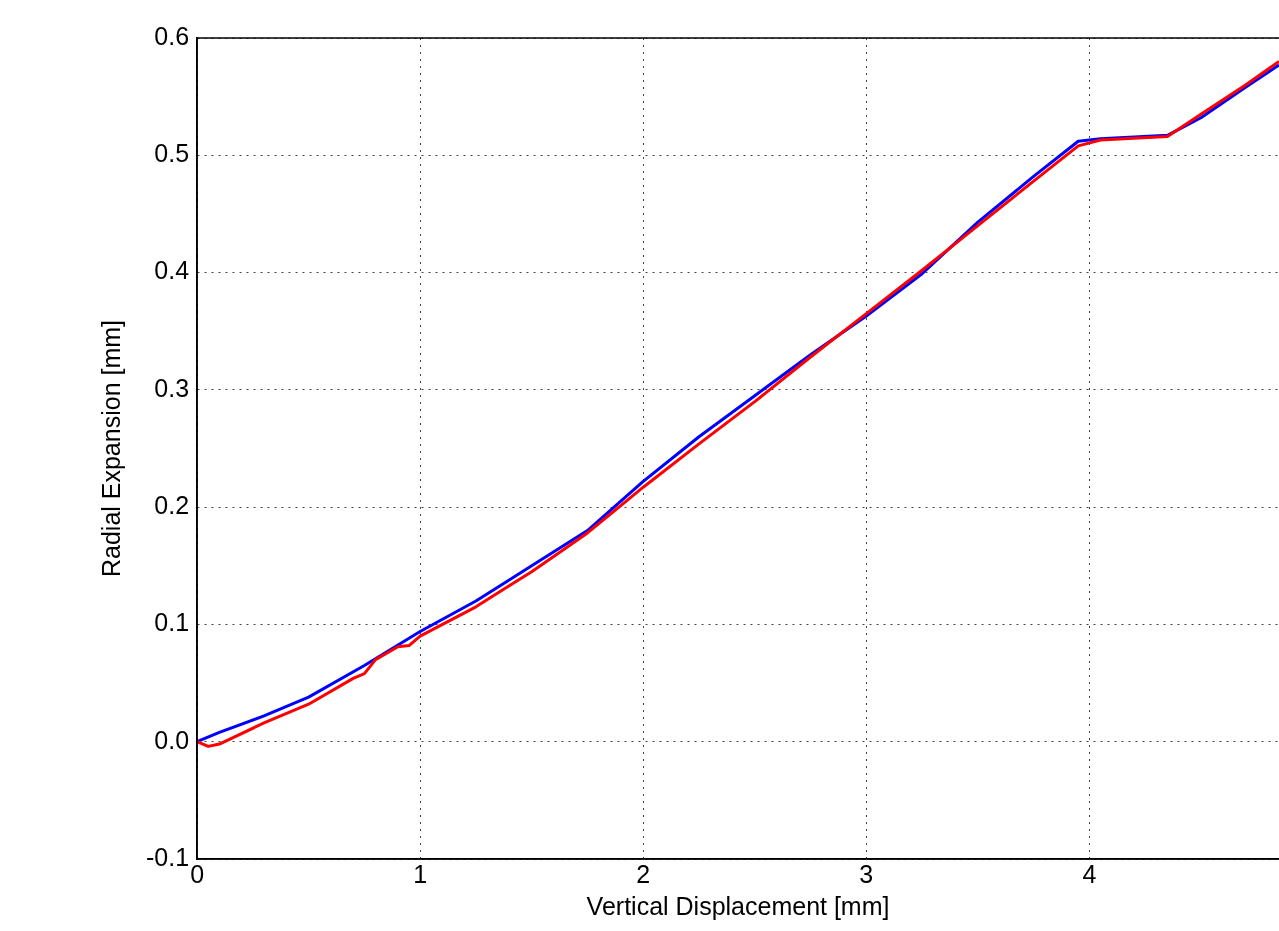 Image resolution: width=1279 pixels, height=931 pixels. What do you see at coordinates (172, 387) in the screenshot?
I see `y-tick-label: 0.3` at bounding box center [172, 387].